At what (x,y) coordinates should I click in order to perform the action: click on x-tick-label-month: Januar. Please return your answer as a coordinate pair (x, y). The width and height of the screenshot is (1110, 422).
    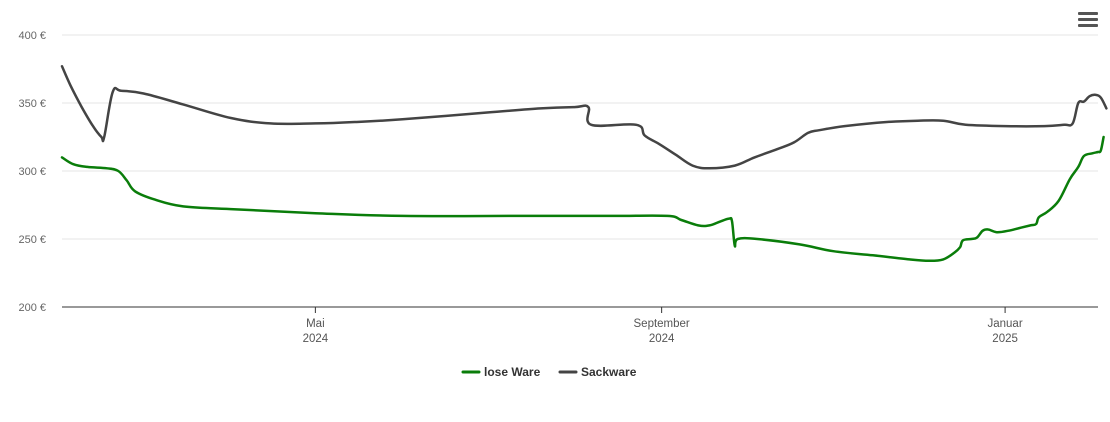
    Looking at the image, I should click on (1005, 324).